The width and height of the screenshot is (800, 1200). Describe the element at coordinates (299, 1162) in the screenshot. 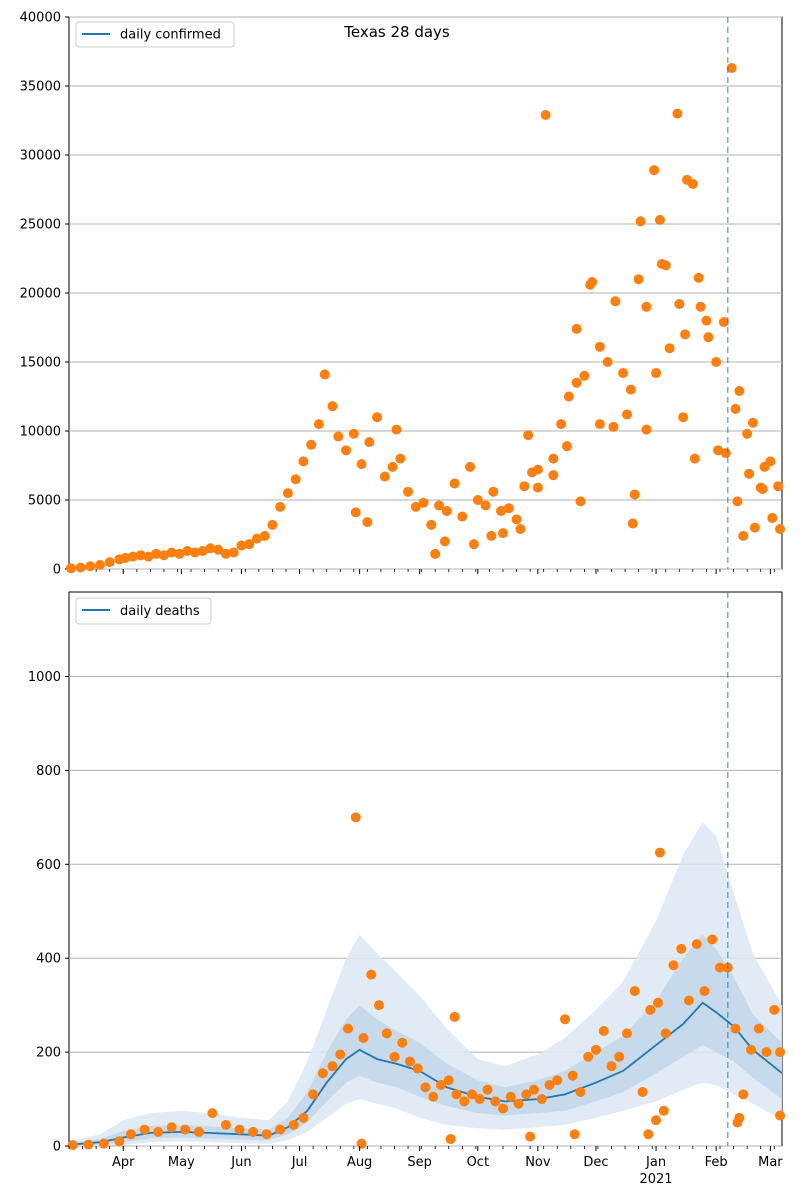

I see `deaths-x-tick-label: Jul` at that location.